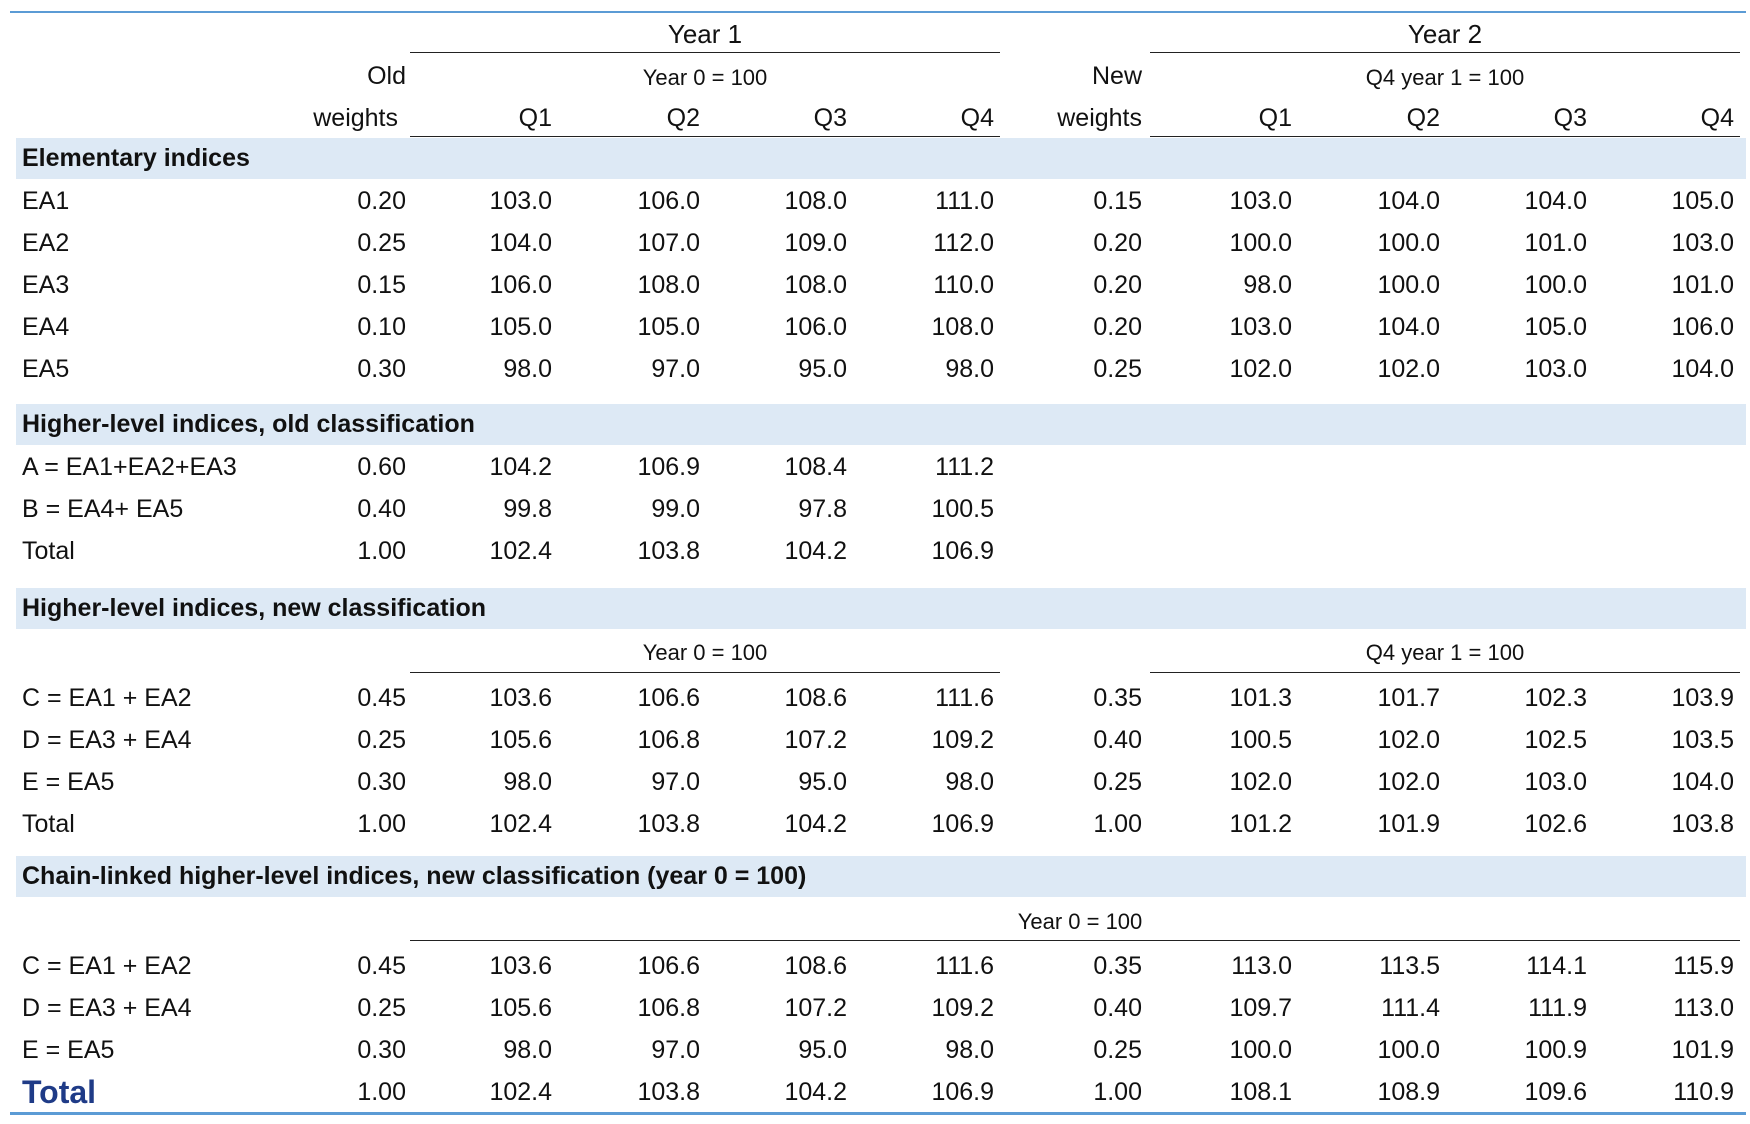  Describe the element at coordinates (381, 327) in the screenshot. I see `elementary-old-weight: 0.10` at that location.